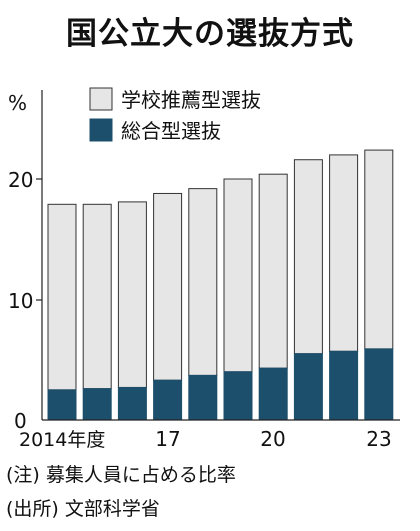 This screenshot has width=420, height=531. What do you see at coordinates (378, 439) in the screenshot?
I see `x-tick-label-23: 23` at bounding box center [378, 439].